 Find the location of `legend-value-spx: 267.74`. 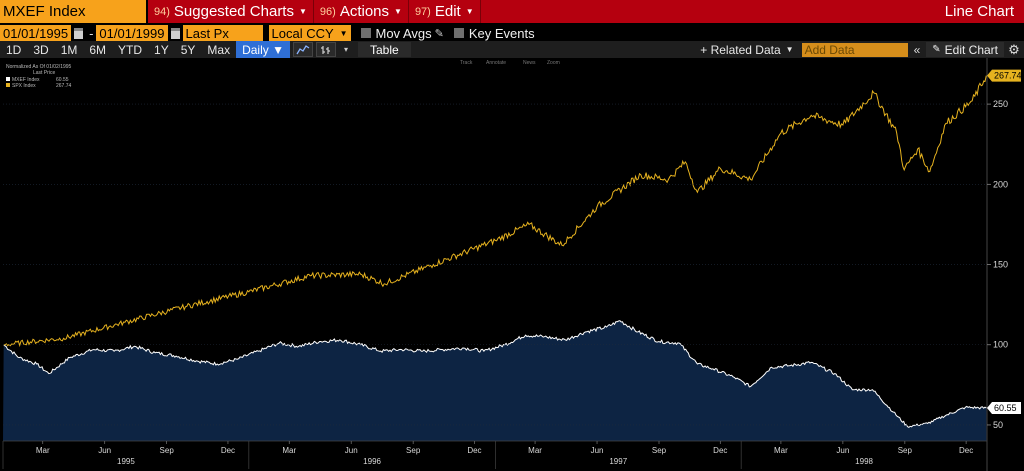

legend-value-spx: 267.74 is located at coordinates (64, 86).